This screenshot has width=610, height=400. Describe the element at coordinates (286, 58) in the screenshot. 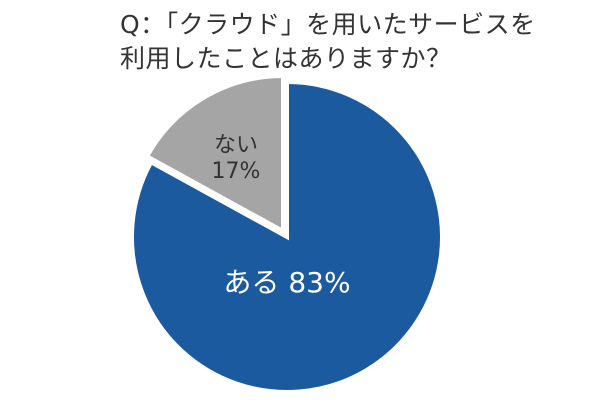

I see `question-line-2: 利用したことはありますか？` at that location.